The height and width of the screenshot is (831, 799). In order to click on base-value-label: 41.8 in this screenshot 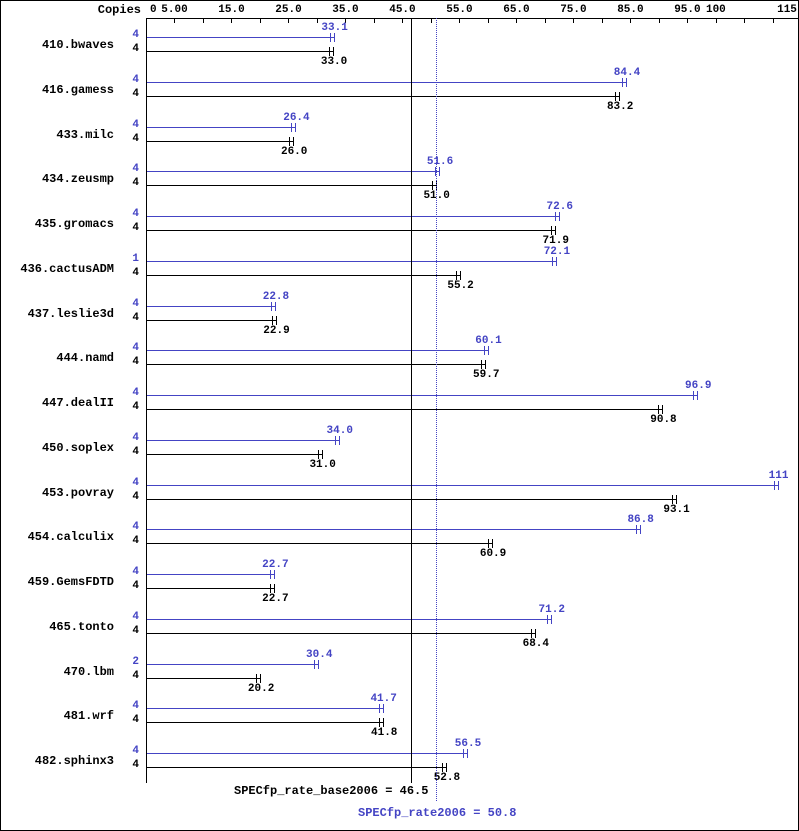, I will do `click(384, 733)`.